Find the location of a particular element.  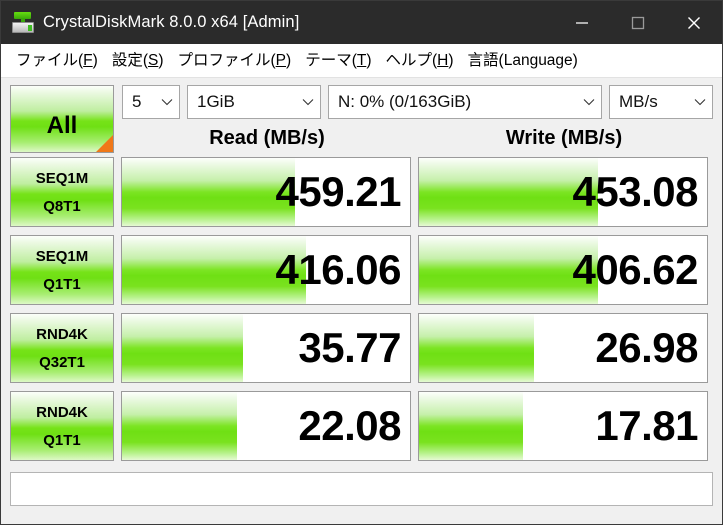

test-label-line2: Q32T1 is located at coordinates (62, 362).